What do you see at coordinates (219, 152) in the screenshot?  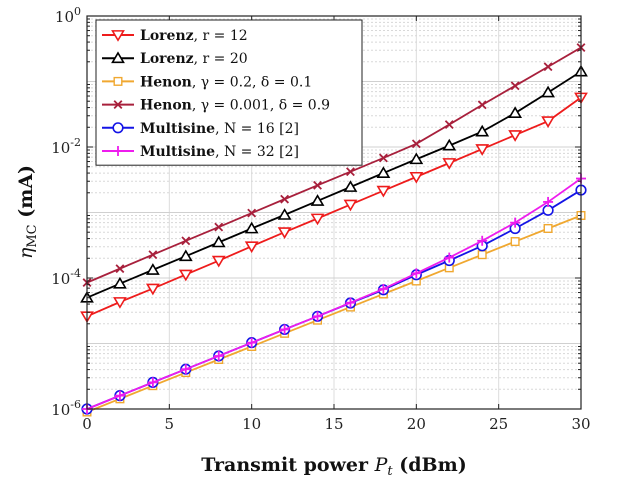 I see `legend-label: Multisine, N = 32 [2]` at bounding box center [219, 152].